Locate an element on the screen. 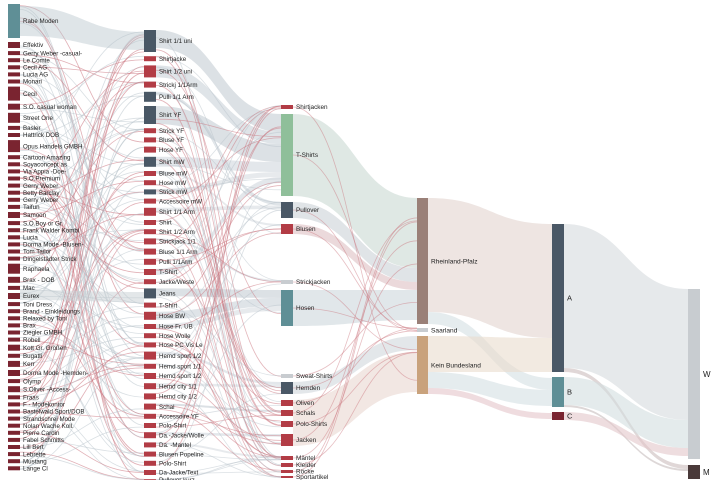 Image resolution: width=720 pixels, height=480 pixels. product-node-blusen-popeline is located at coordinates (150, 454).